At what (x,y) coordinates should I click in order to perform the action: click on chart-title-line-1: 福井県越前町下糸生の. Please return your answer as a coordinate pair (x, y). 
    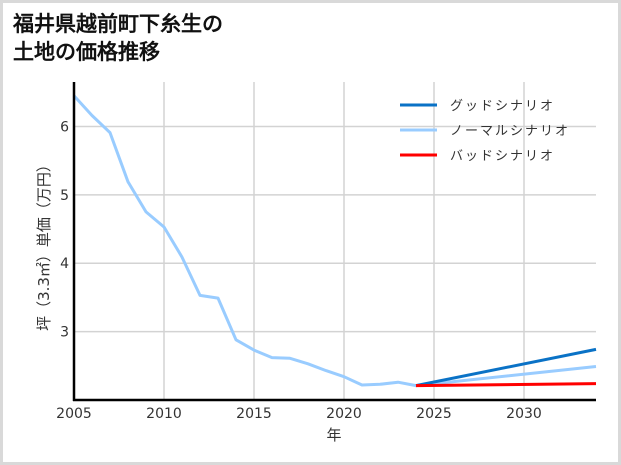
    Looking at the image, I should click on (118, 24).